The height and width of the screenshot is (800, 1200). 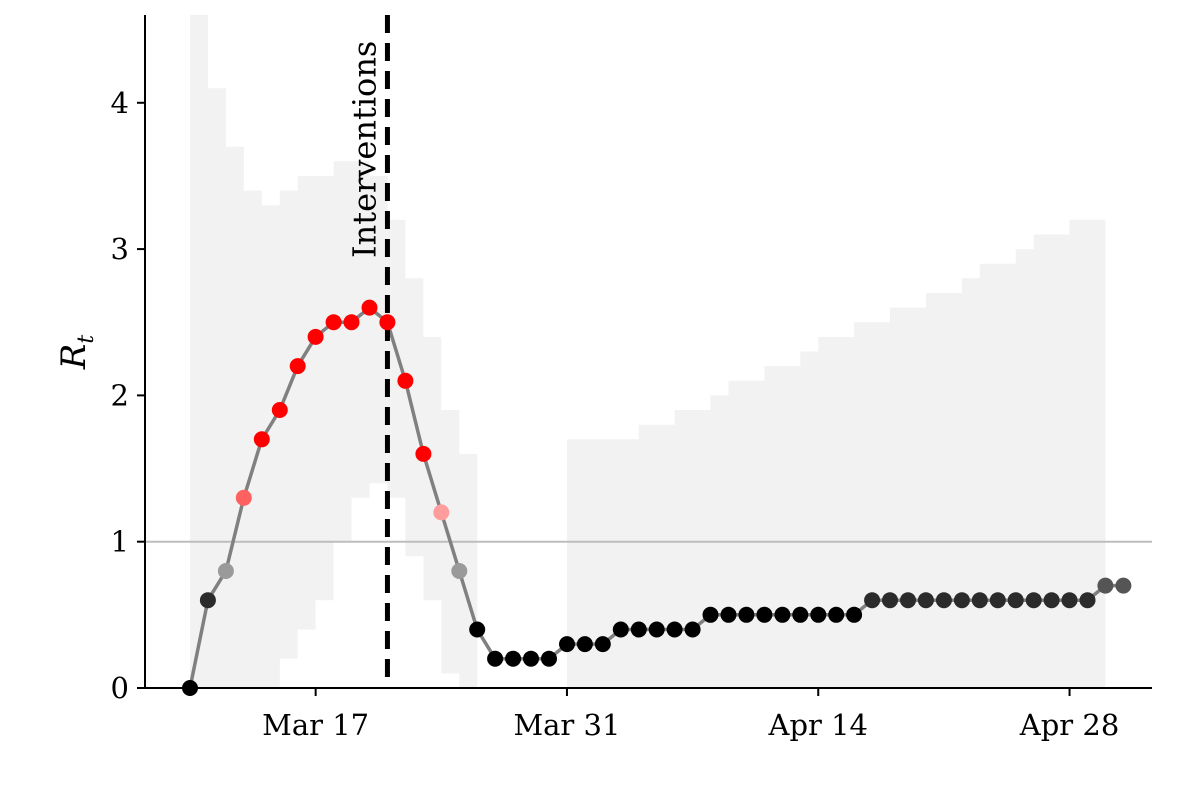 What do you see at coordinates (120, 249) in the screenshot?
I see `y-tick-label: 3` at bounding box center [120, 249].